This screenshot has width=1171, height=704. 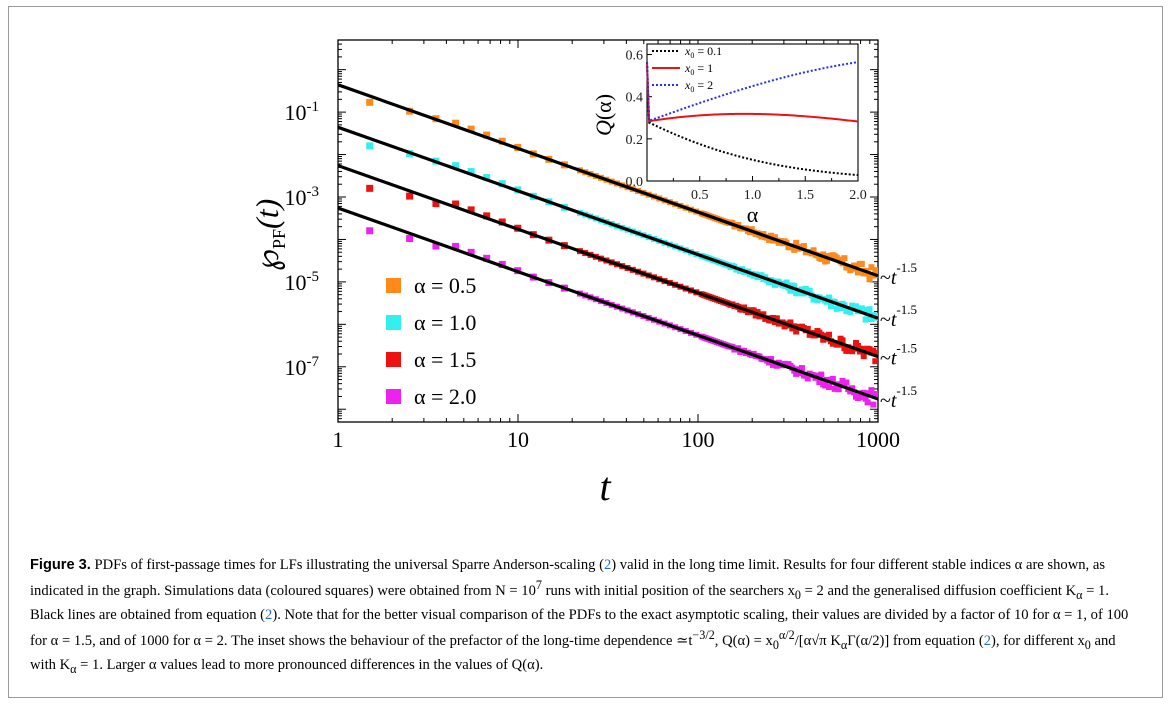 What do you see at coordinates (302, 367) in the screenshot?
I see `y-tick-label: 10⁻⁷` at bounding box center [302, 367].